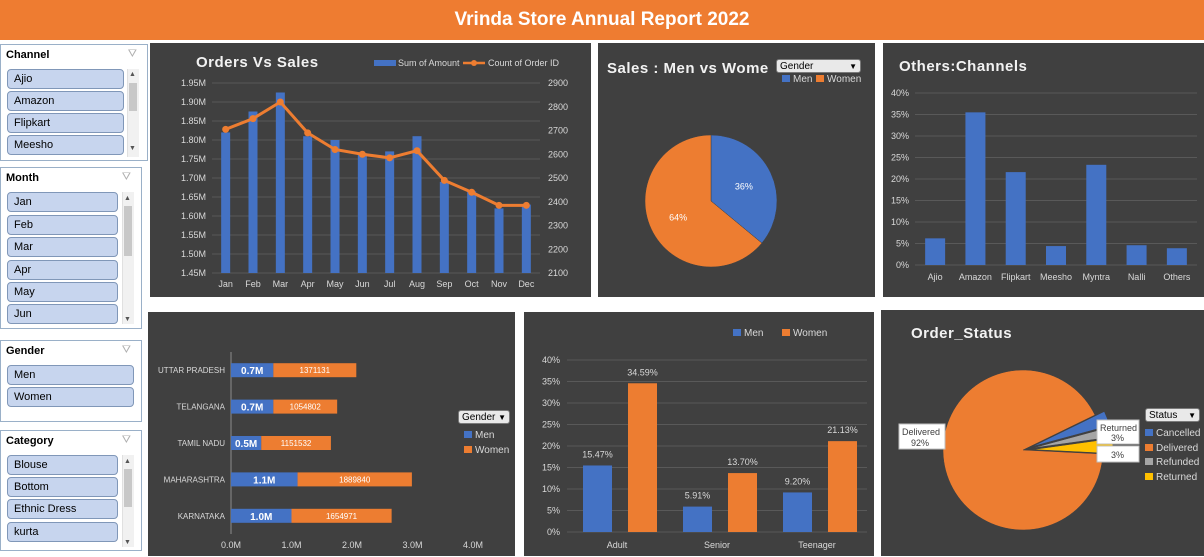 This screenshot has width=1204, height=557. What do you see at coordinates (62, 487) in the screenshot?
I see `slicer-item-bottom: Bottom` at bounding box center [62, 487].